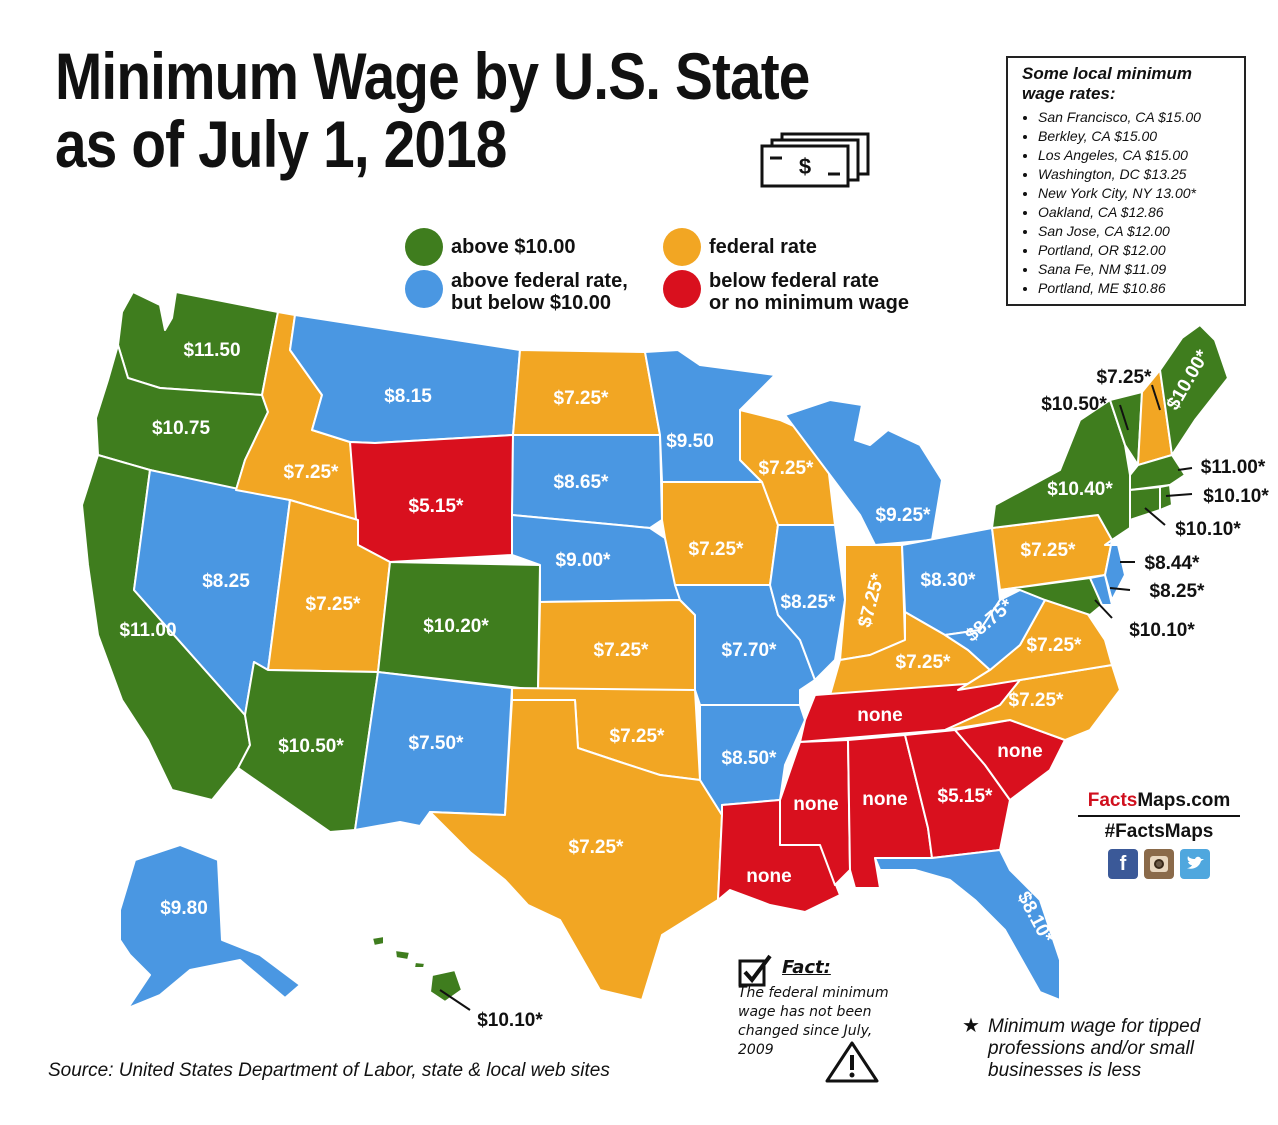 The height and width of the screenshot is (1125, 1278). What do you see at coordinates (1074, 404) in the screenshot?
I see `label-VT: $10.50*` at bounding box center [1074, 404].